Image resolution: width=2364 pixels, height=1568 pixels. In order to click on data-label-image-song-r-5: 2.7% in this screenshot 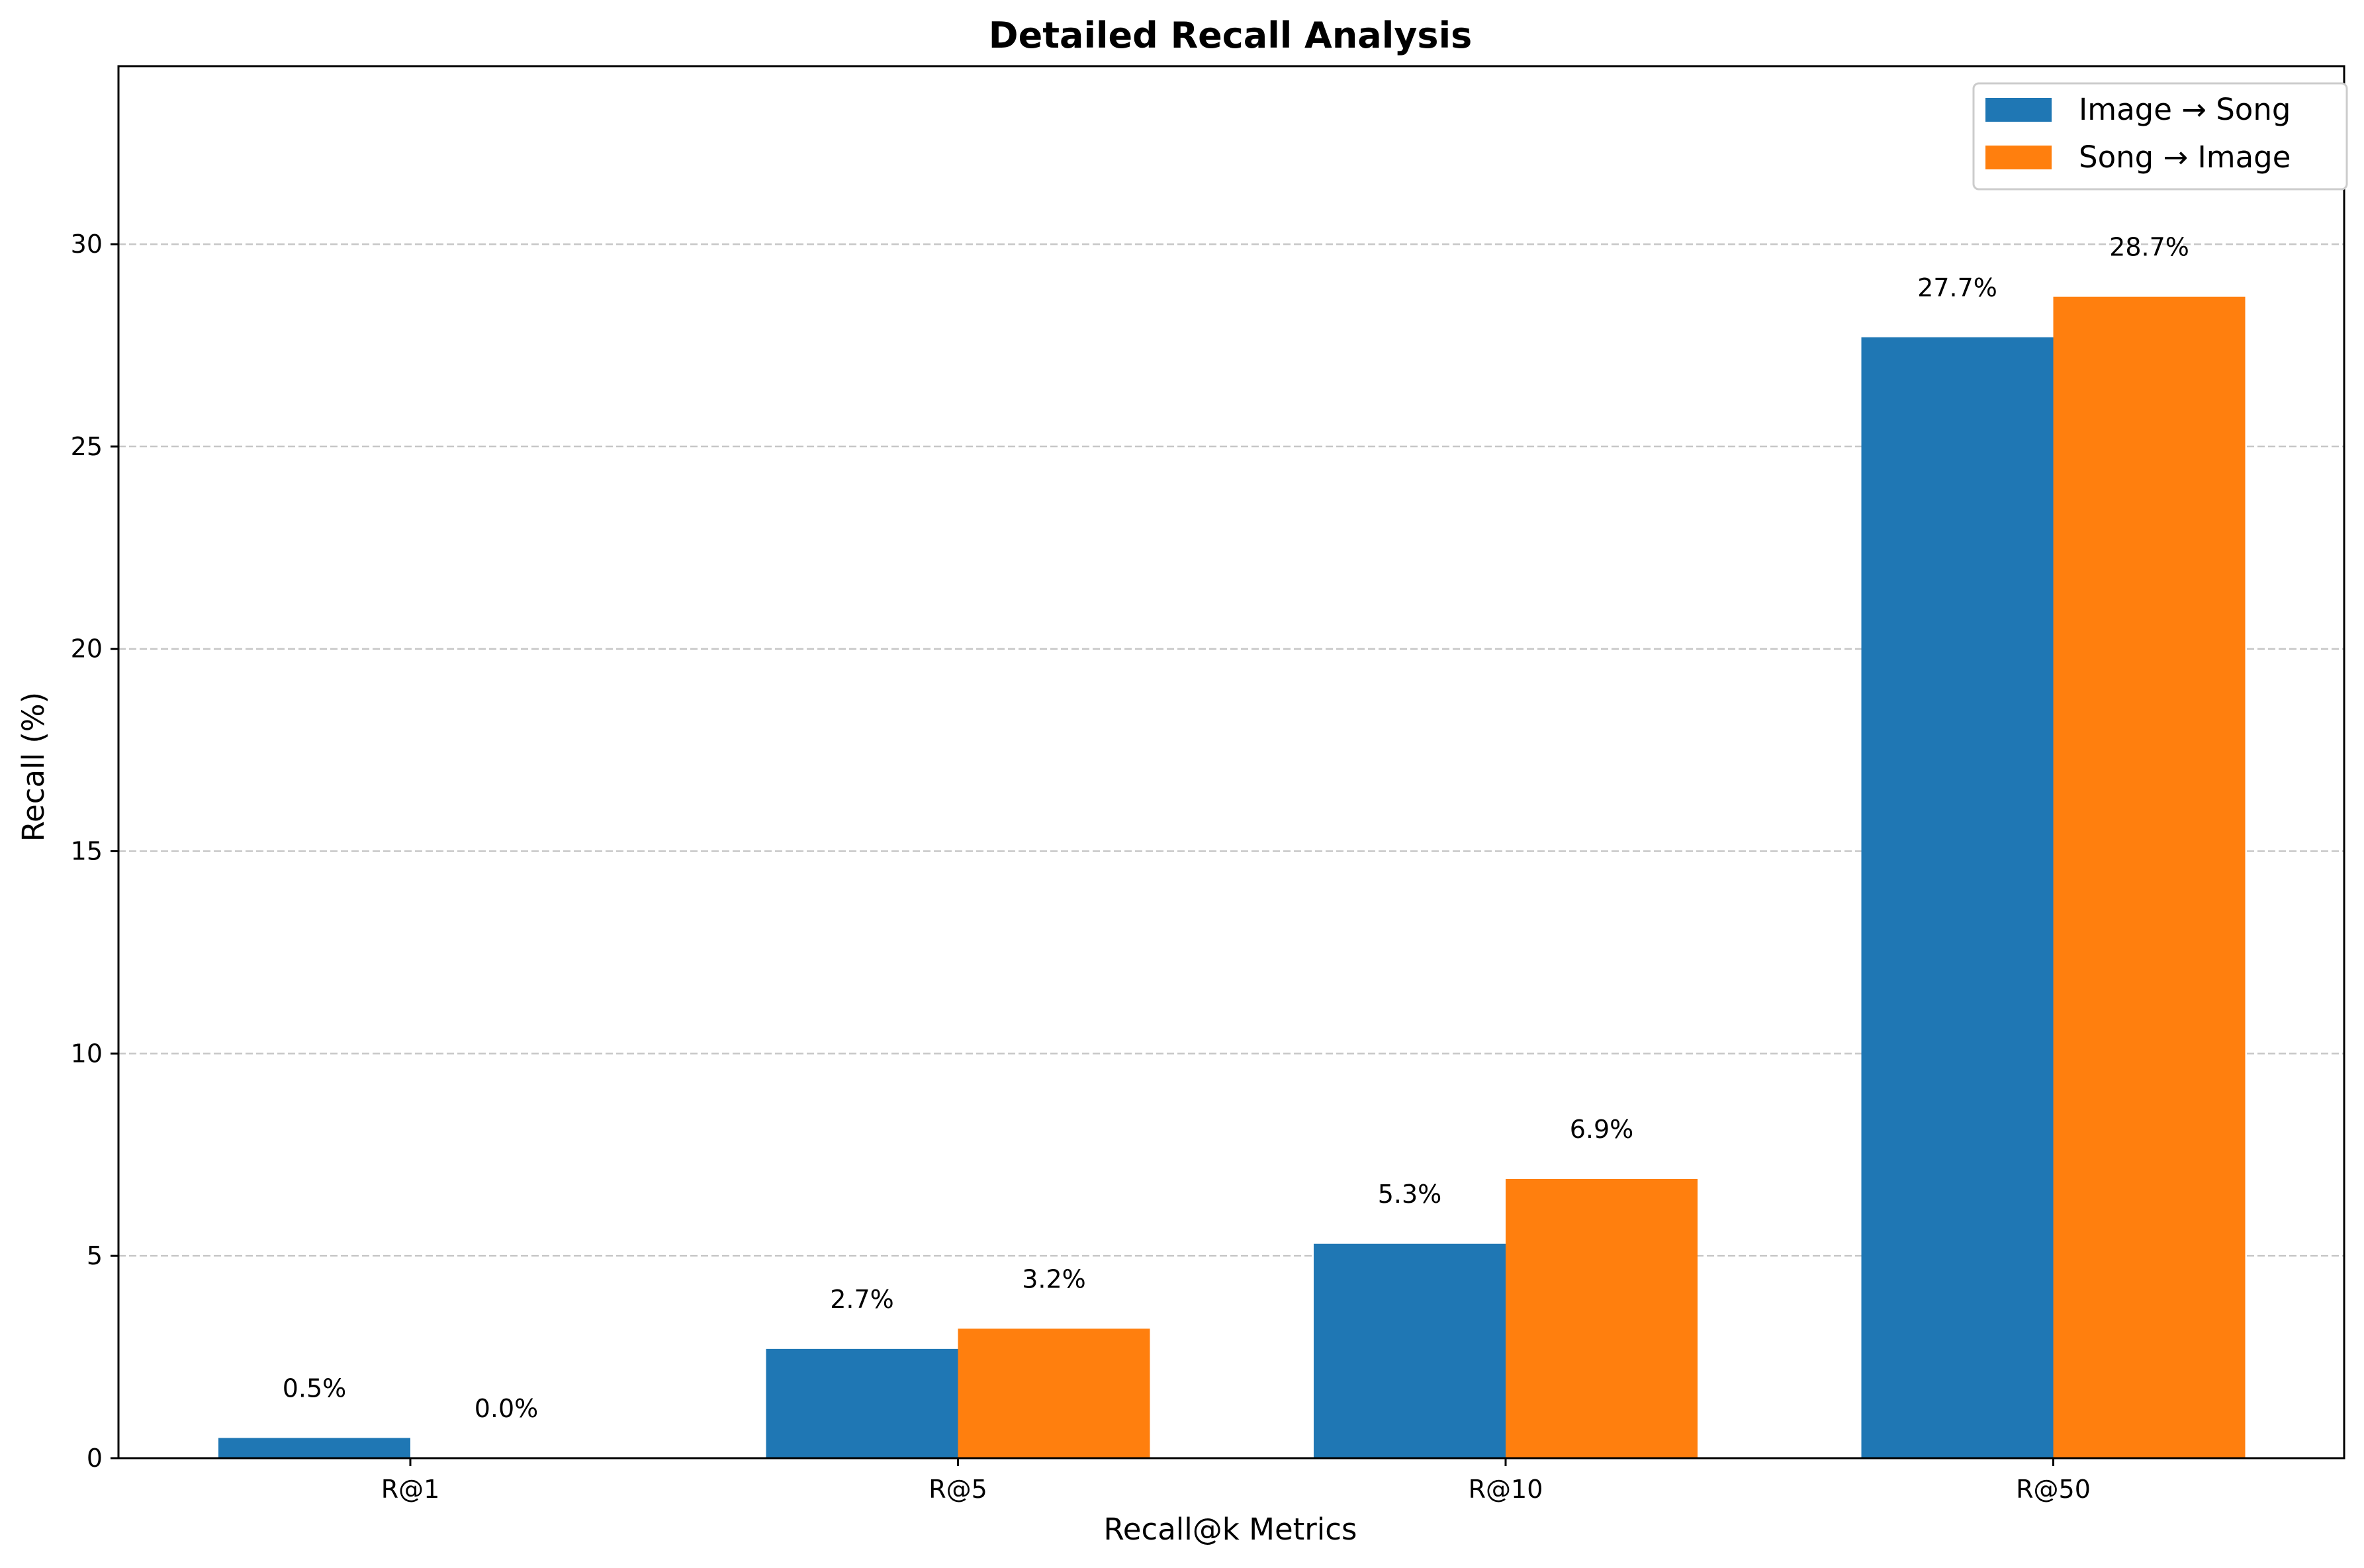, I will do `click(862, 1300)`.